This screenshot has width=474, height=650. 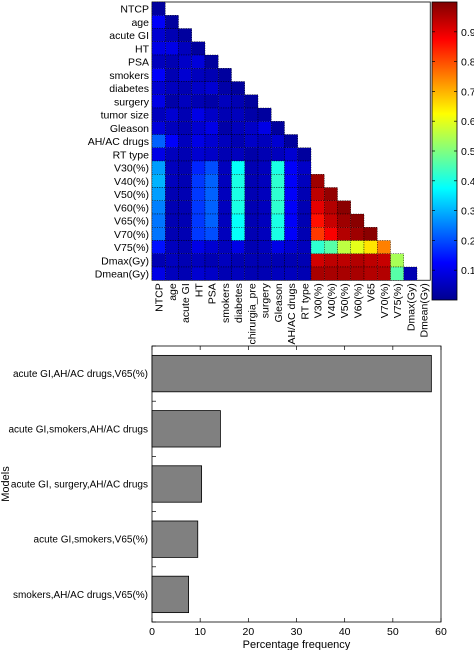 I want to click on bar-category-label: acute GI,smokers,V65(%), so click(x=91, y=540).